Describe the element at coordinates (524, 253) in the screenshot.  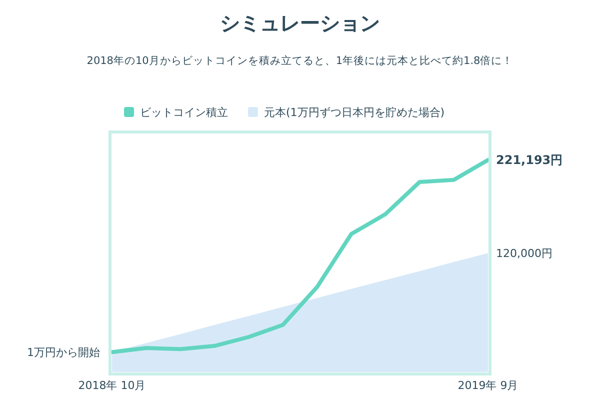
I see `annotation: 120,000円` at that location.